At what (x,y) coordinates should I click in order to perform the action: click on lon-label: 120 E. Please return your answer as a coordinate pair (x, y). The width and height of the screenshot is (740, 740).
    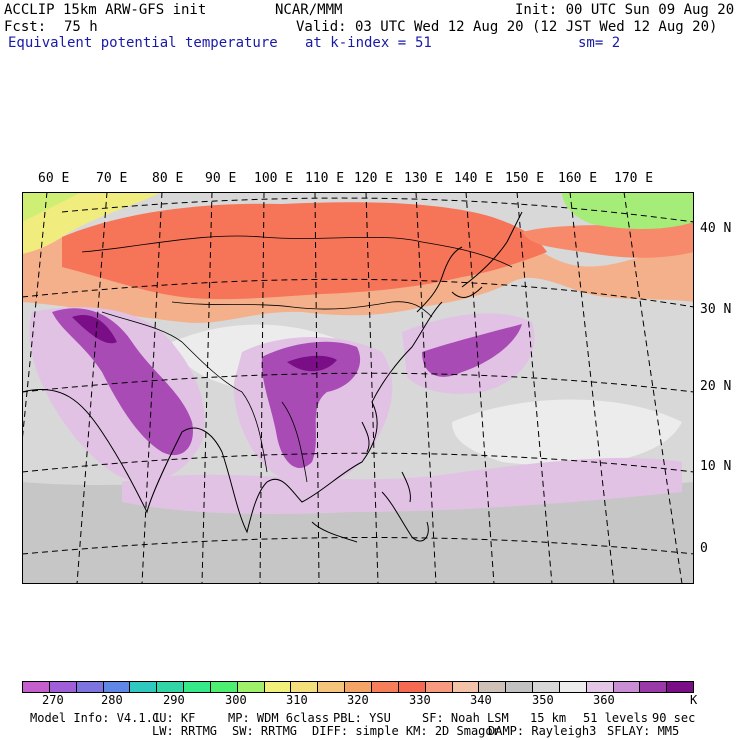
    Looking at the image, I should click on (374, 178).